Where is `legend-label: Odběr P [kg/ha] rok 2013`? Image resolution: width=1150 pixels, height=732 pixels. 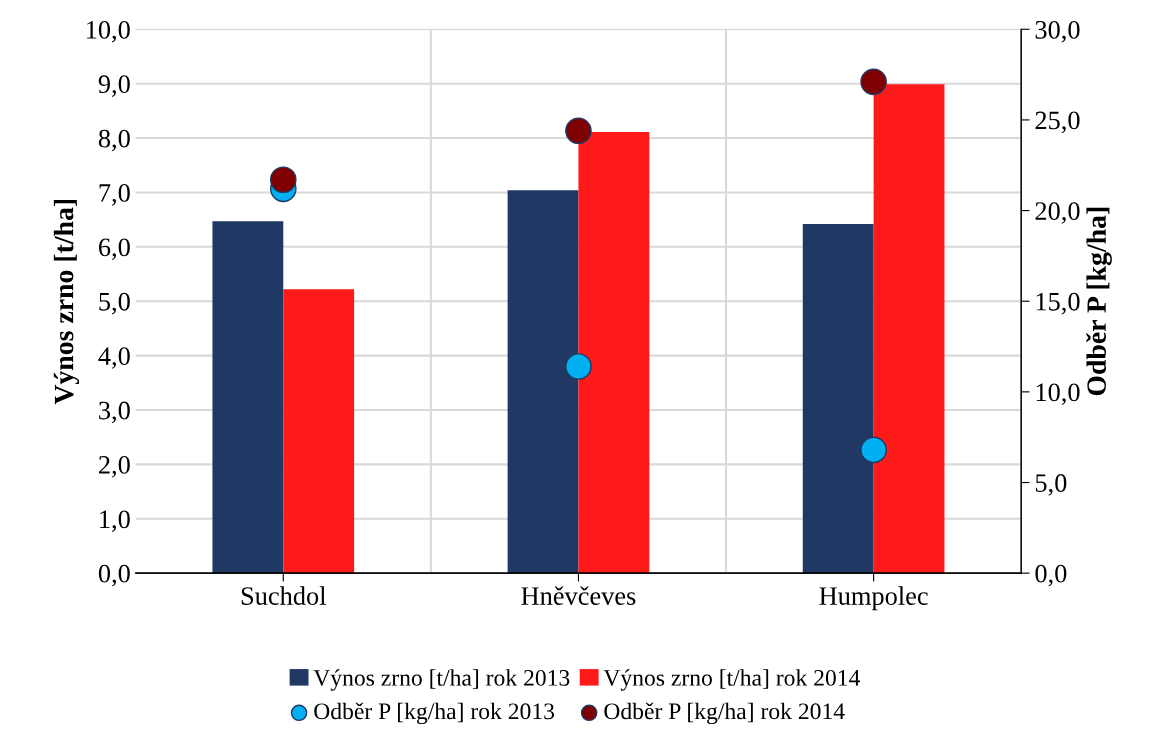
legend-label: Odběr P [kg/ha] rok 2013 is located at coordinates (434, 713).